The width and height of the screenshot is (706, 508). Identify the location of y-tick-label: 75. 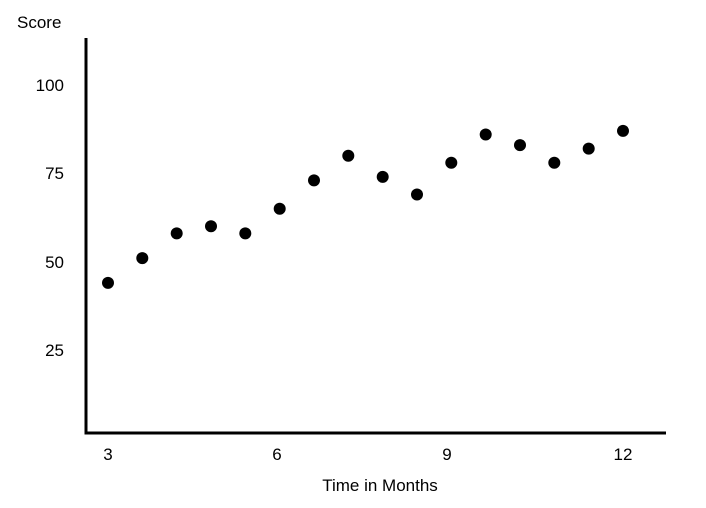
(54, 173).